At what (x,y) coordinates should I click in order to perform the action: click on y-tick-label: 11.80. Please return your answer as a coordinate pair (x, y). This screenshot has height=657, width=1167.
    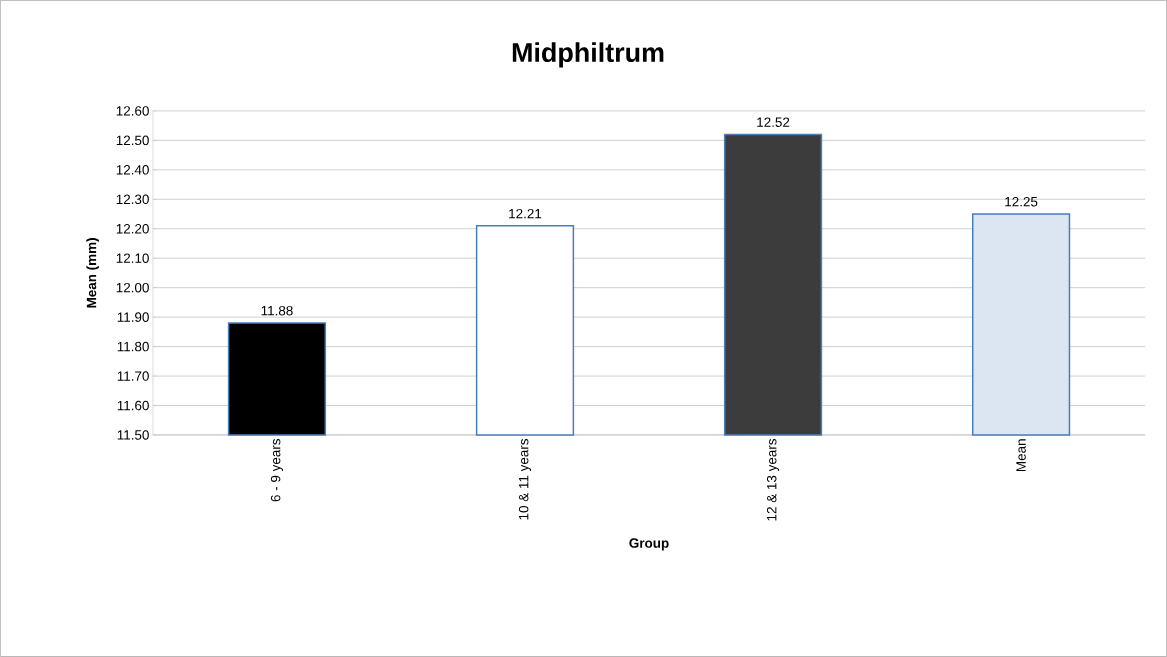
    Looking at the image, I should click on (133, 346).